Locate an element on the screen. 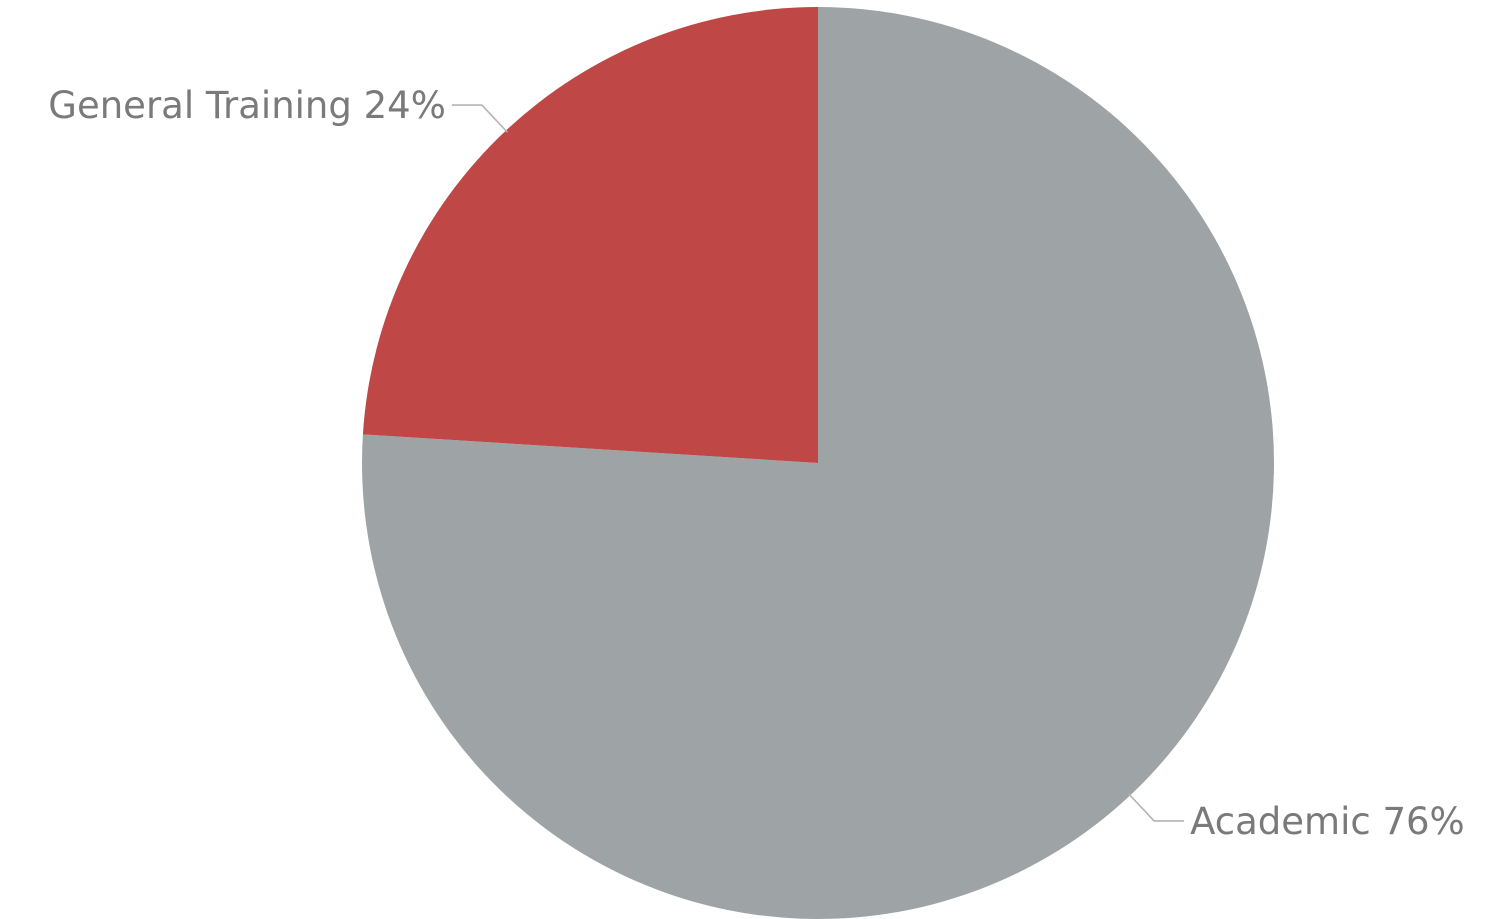  slice-label-general-training: General Training 24% is located at coordinates (247, 105).